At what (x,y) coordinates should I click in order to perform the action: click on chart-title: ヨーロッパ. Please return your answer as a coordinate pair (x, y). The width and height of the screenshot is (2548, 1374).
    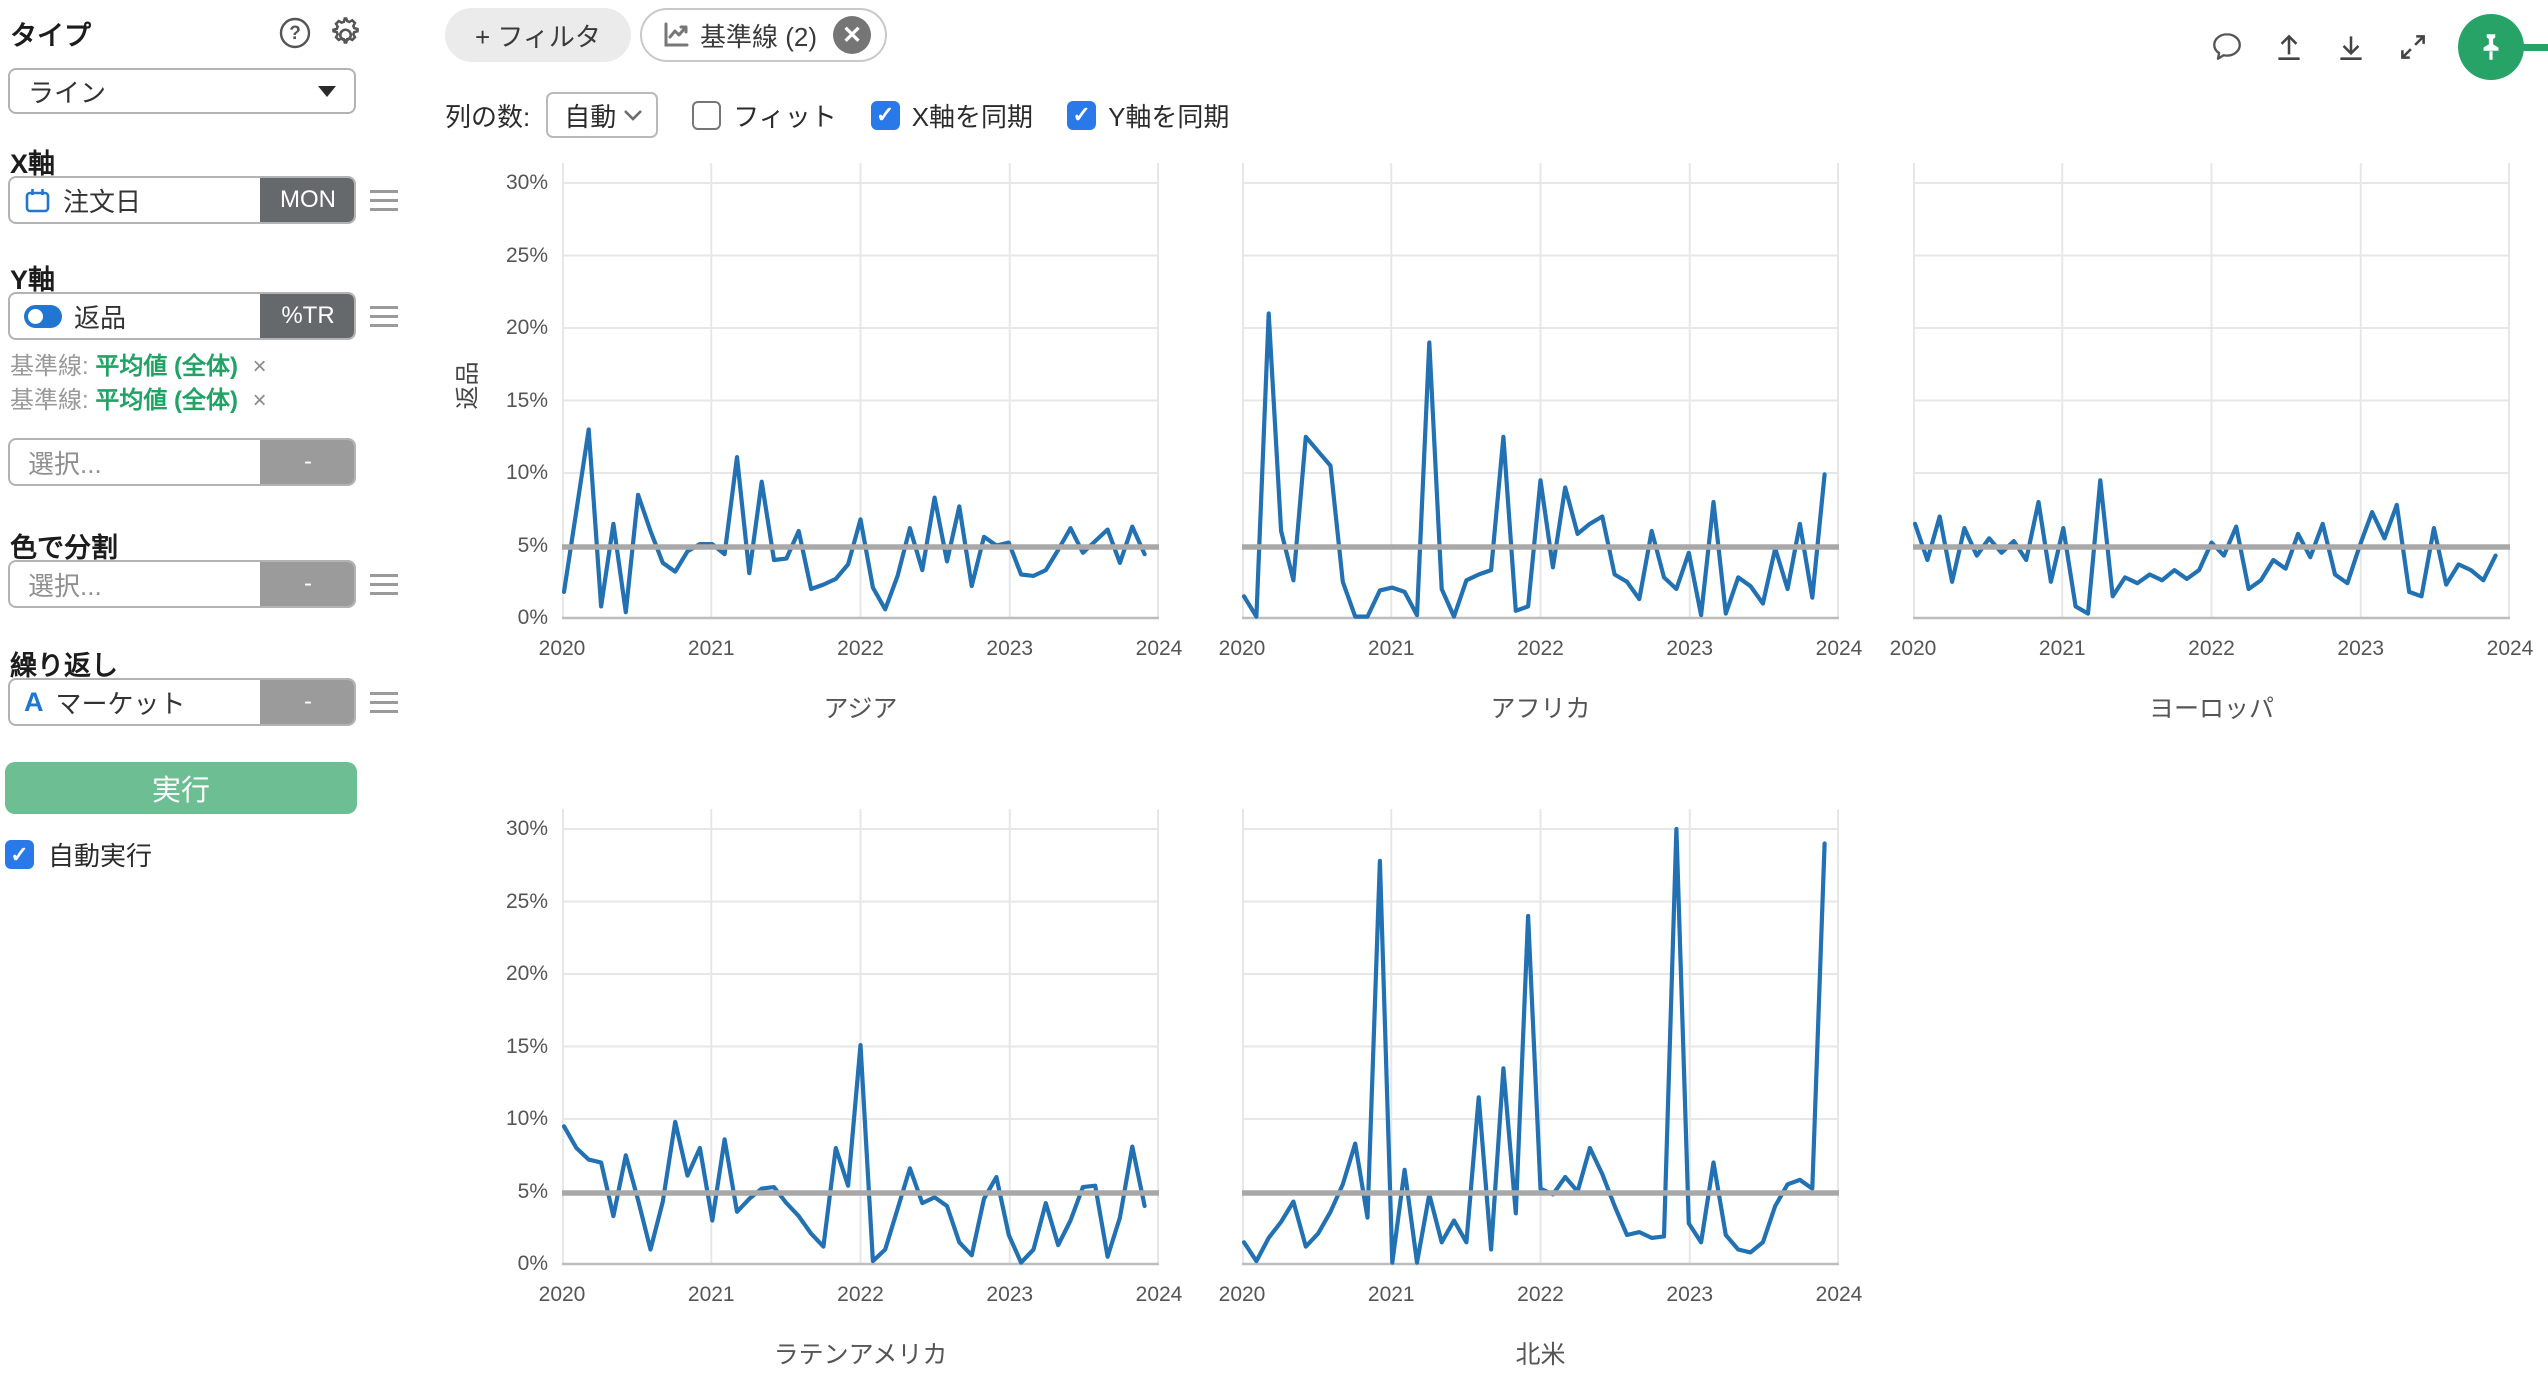
    Looking at the image, I should click on (2211, 709).